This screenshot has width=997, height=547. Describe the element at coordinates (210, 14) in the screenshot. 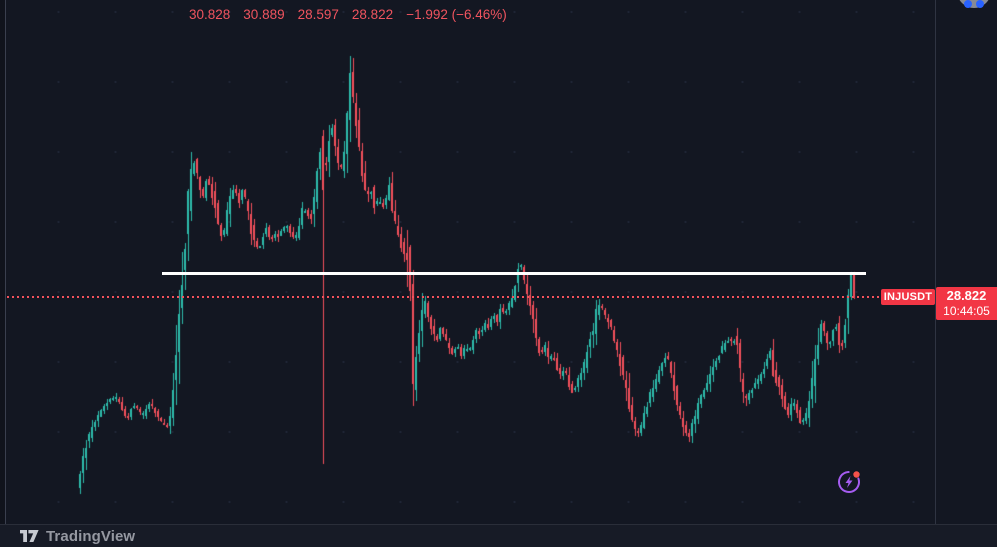

I see `ohlc-open-value: 30.828` at that location.